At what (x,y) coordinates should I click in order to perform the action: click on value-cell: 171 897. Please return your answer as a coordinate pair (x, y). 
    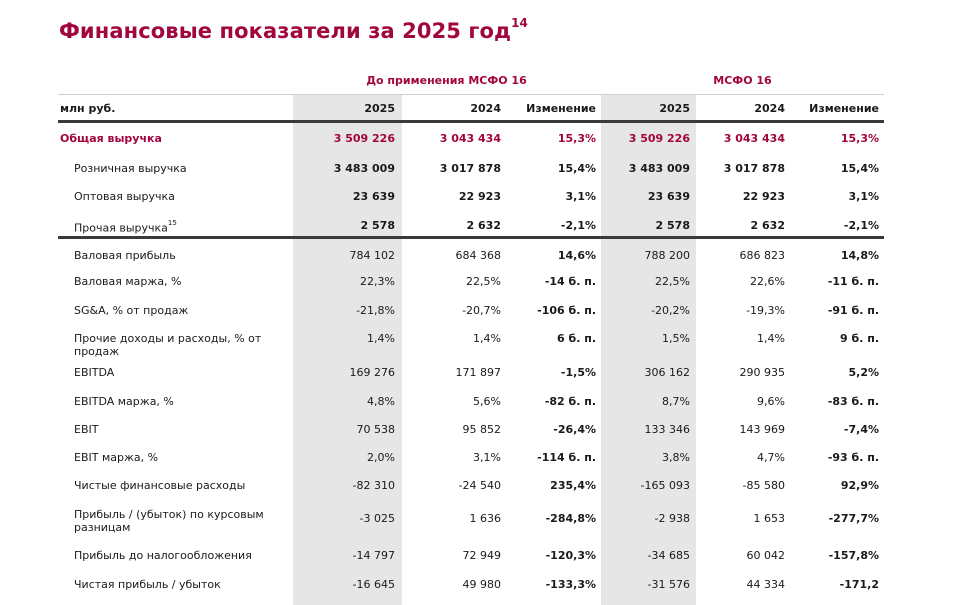
    Looking at the image, I should click on (478, 372).